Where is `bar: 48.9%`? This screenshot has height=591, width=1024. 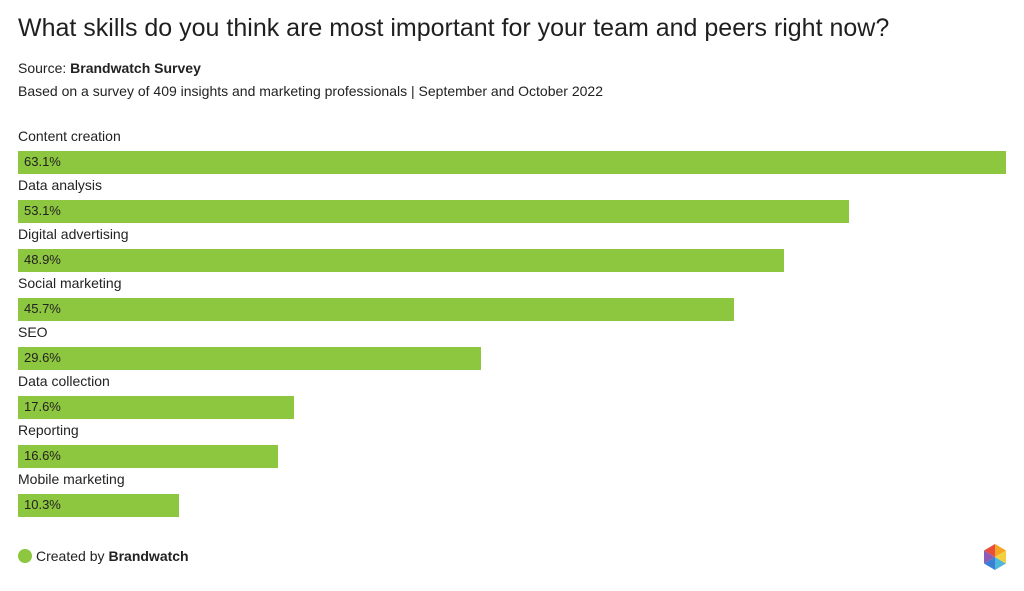
bar: 48.9% is located at coordinates (401, 260).